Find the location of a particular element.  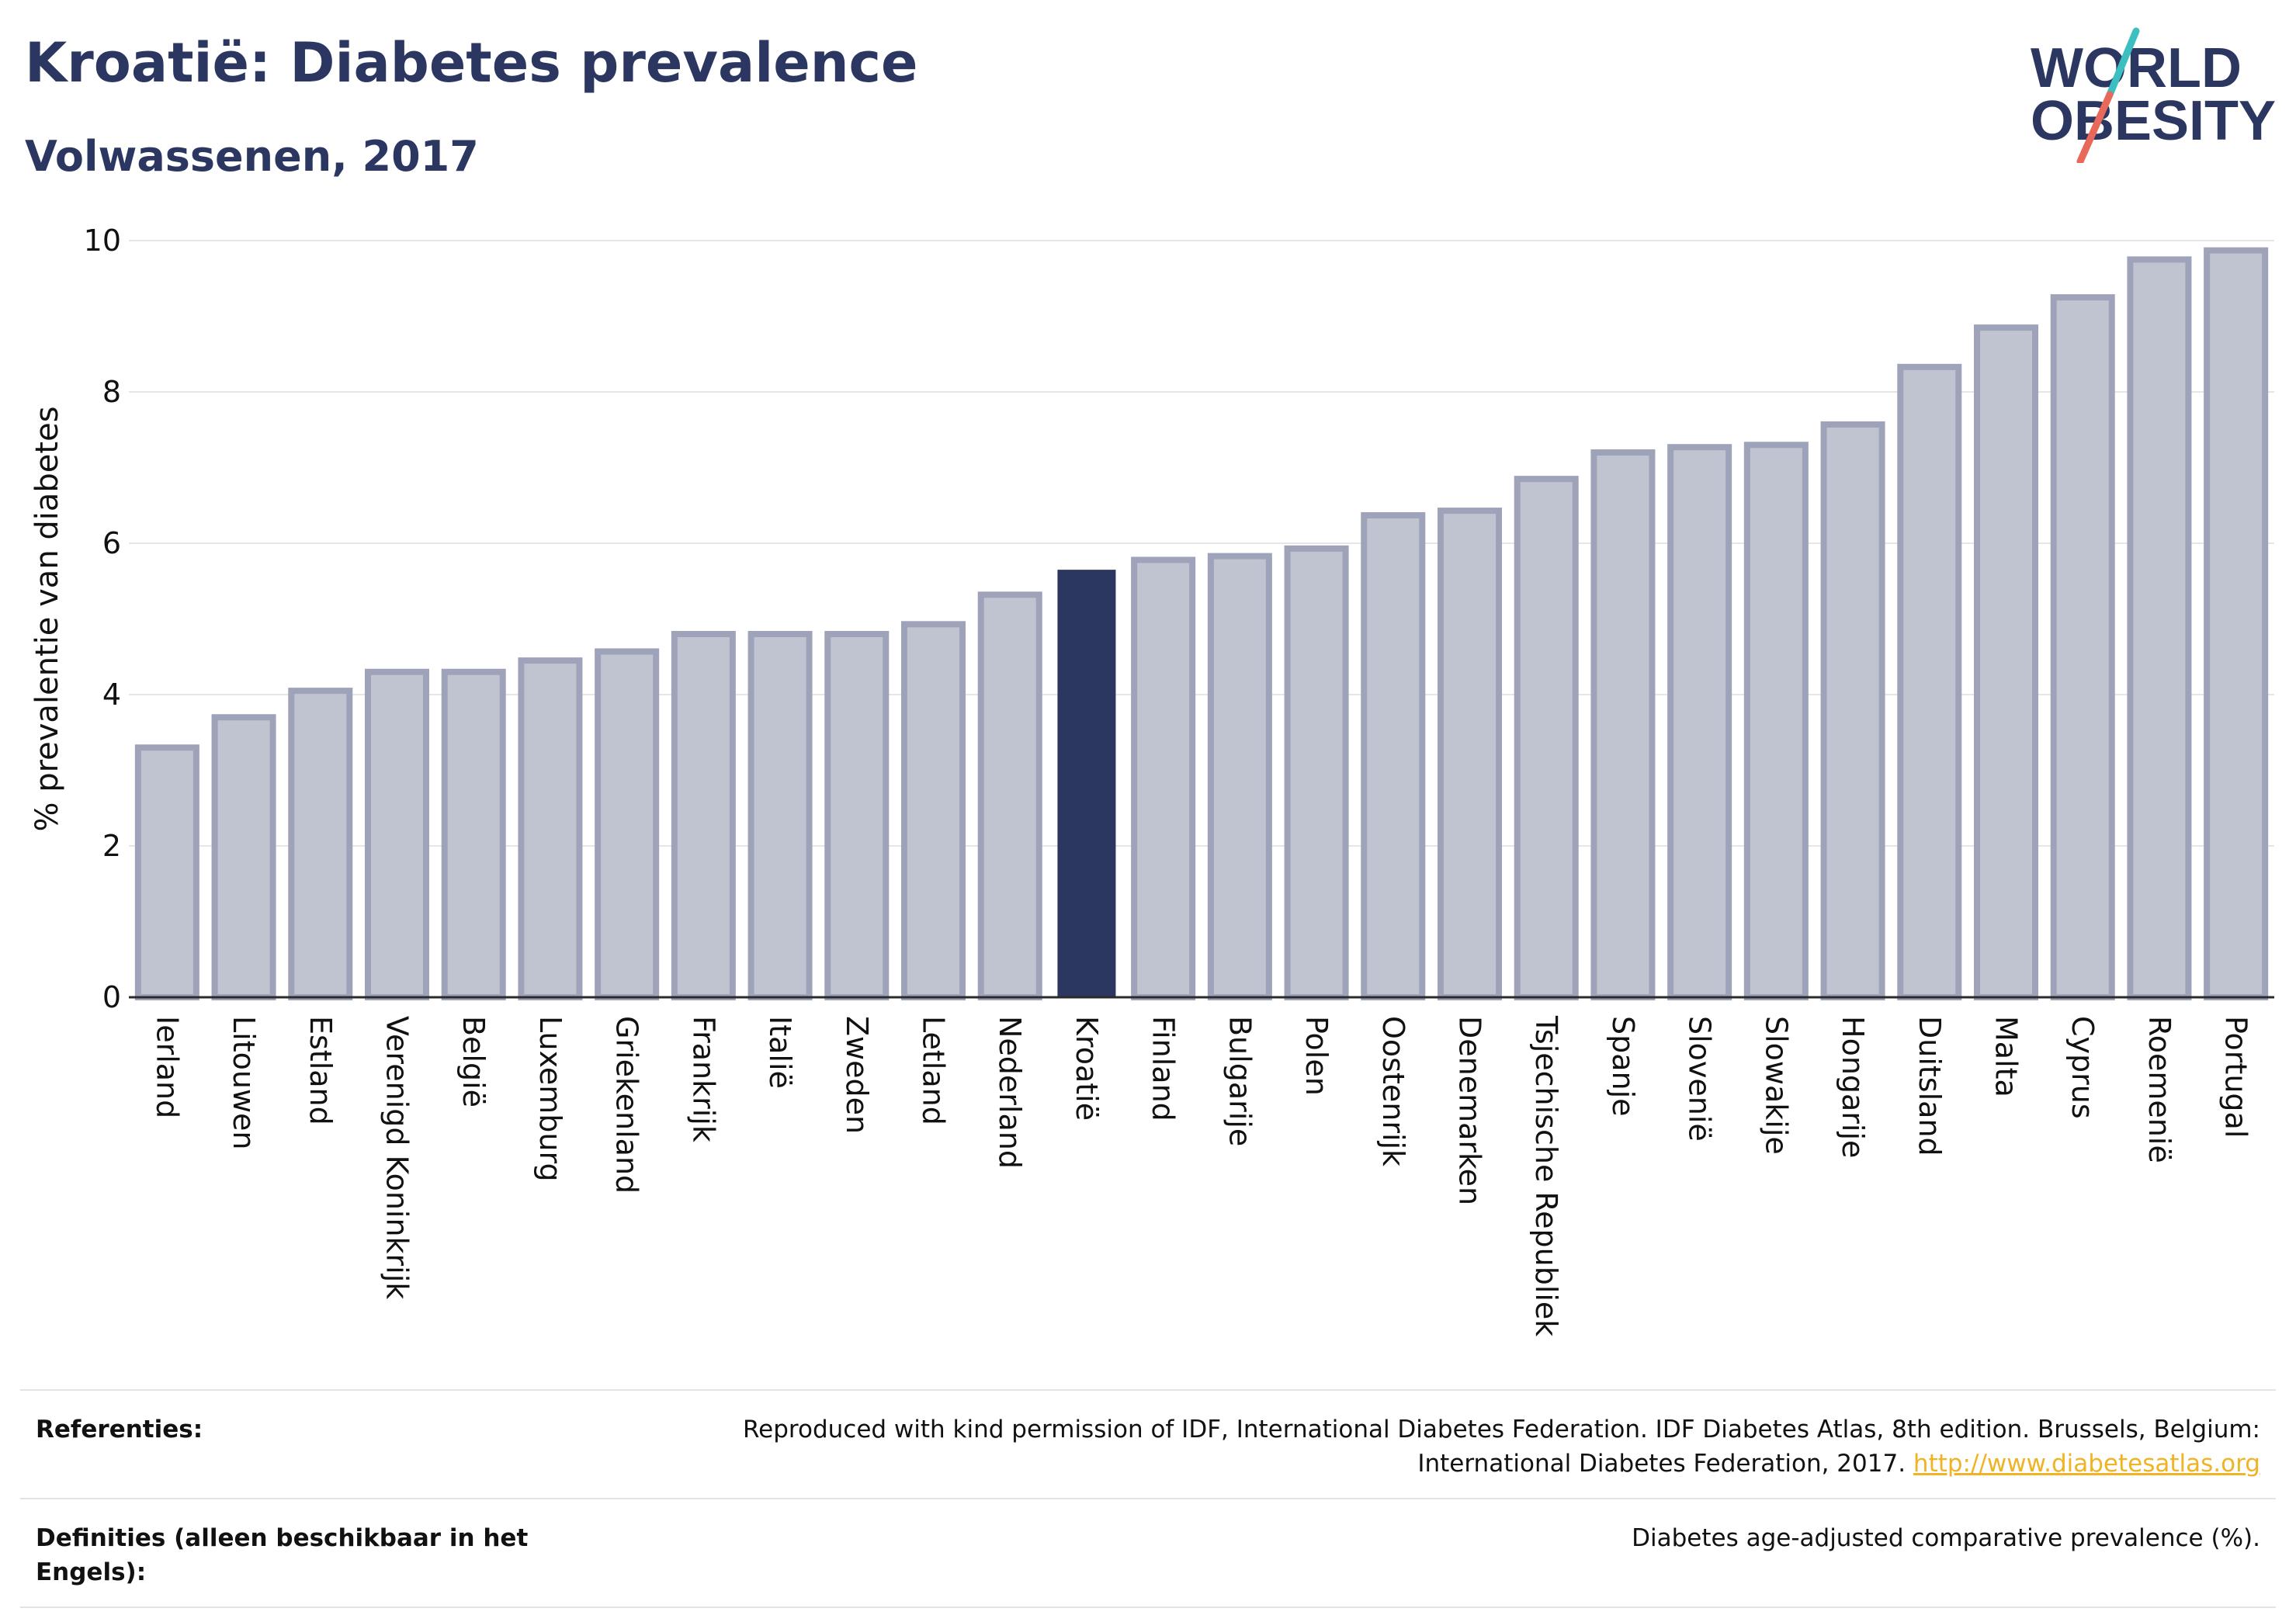

x-tick-label: Letland is located at coordinates (934, 1070).